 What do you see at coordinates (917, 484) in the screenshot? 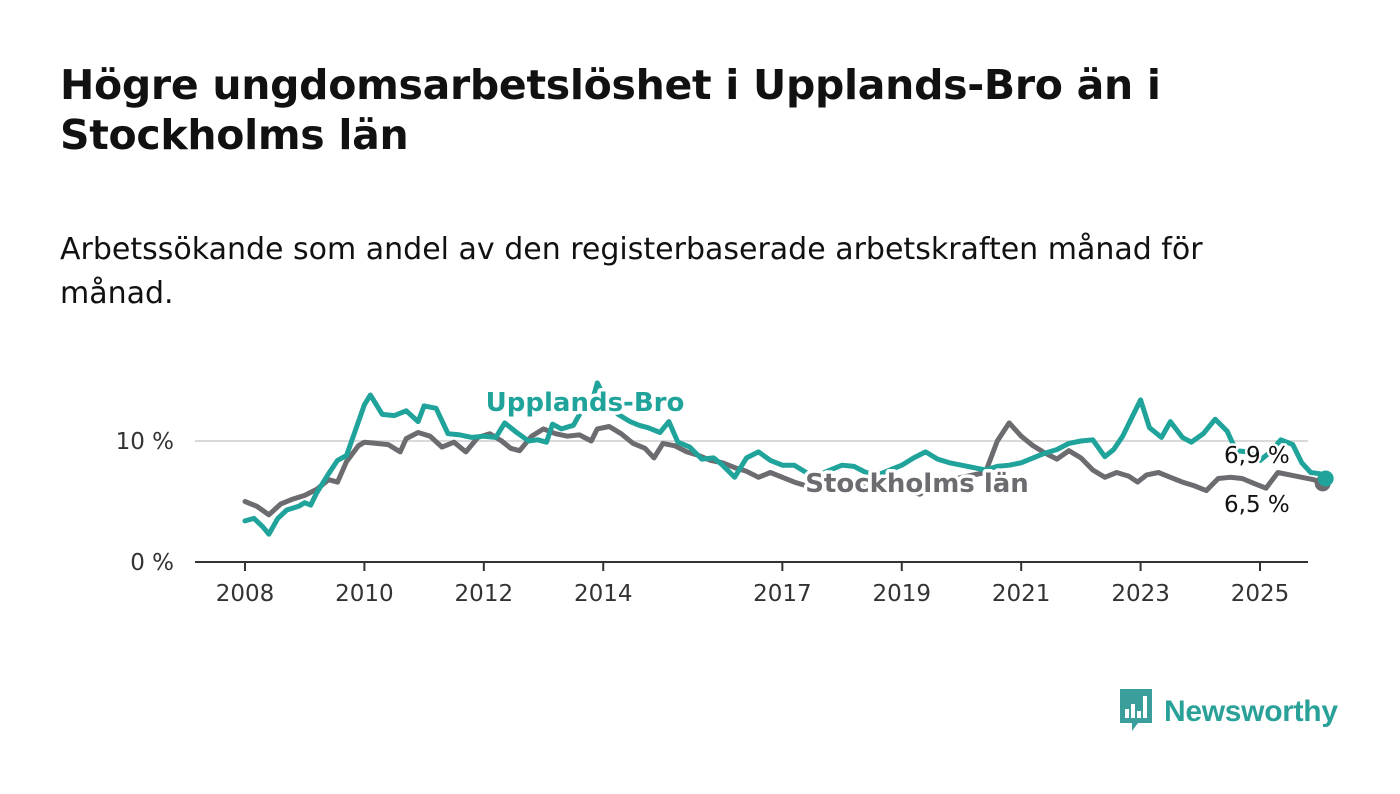
I see `series-label-stockholms-lan: Stockholms län` at bounding box center [917, 484].